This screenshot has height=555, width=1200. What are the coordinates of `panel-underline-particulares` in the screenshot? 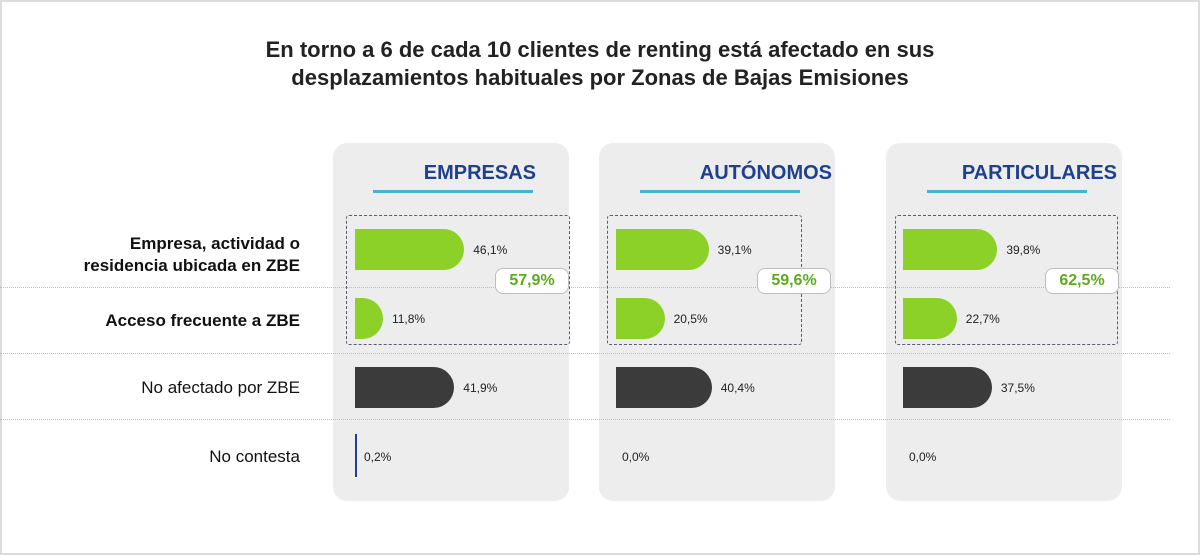 It's located at (1007, 191).